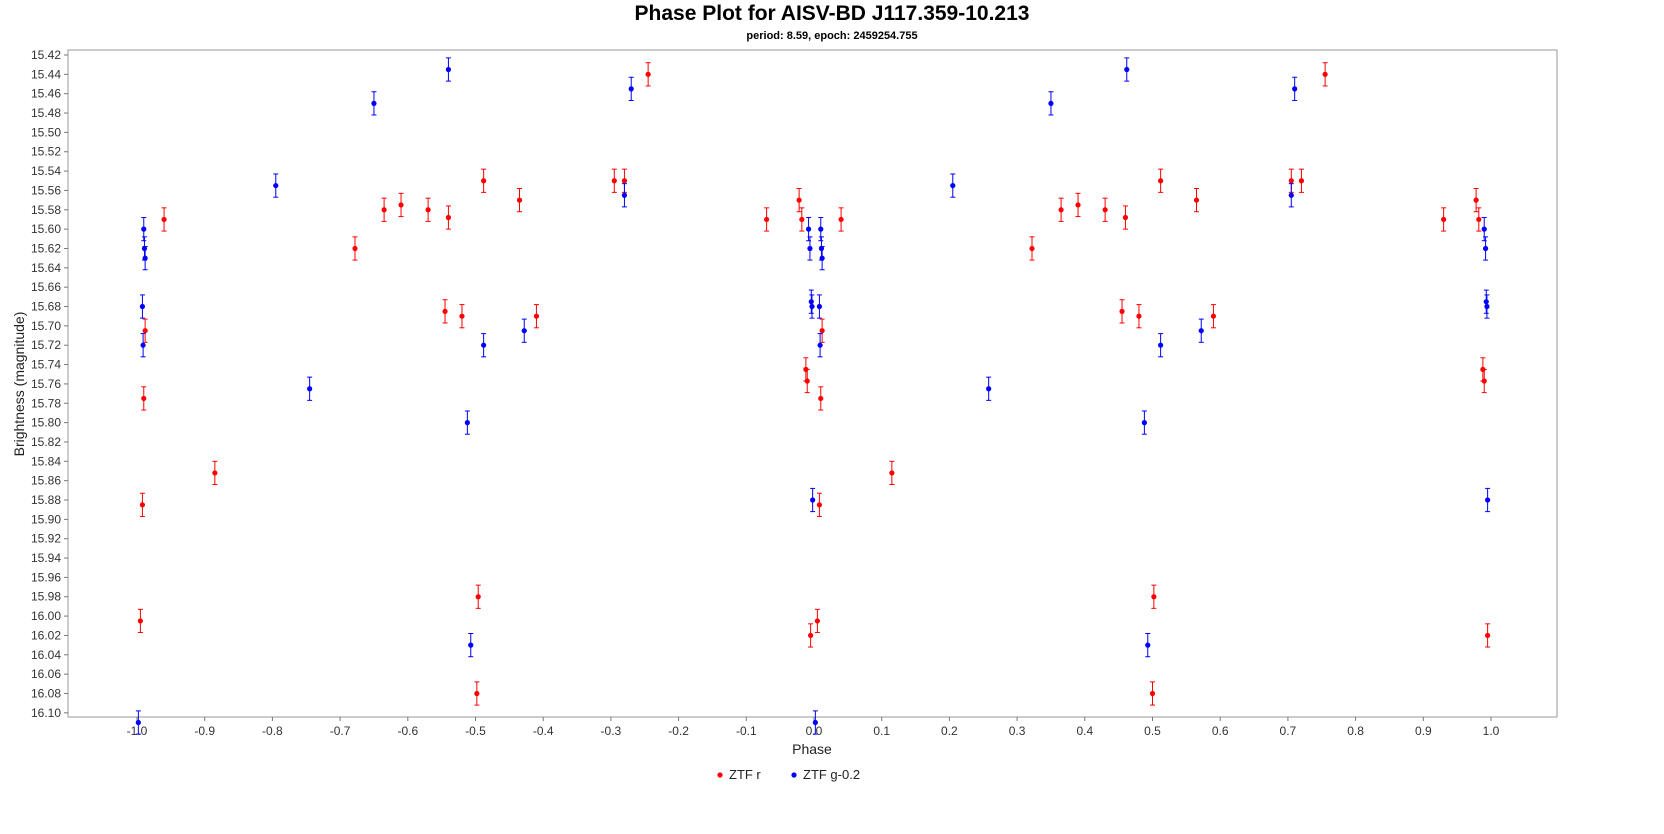 This screenshot has height=834, width=1664. I want to click on x-tick-label: 1.0, so click(1491, 731).